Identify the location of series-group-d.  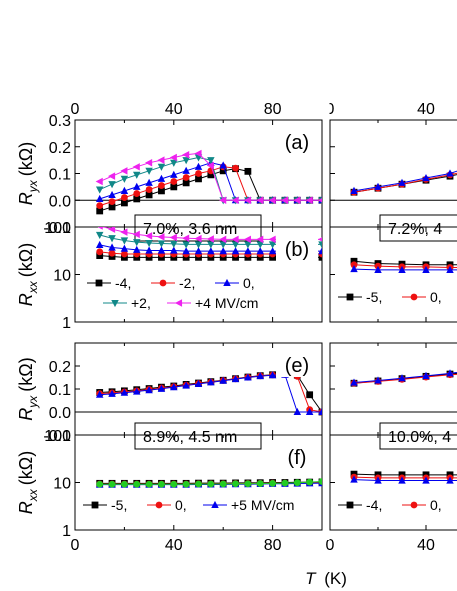
(403, 265).